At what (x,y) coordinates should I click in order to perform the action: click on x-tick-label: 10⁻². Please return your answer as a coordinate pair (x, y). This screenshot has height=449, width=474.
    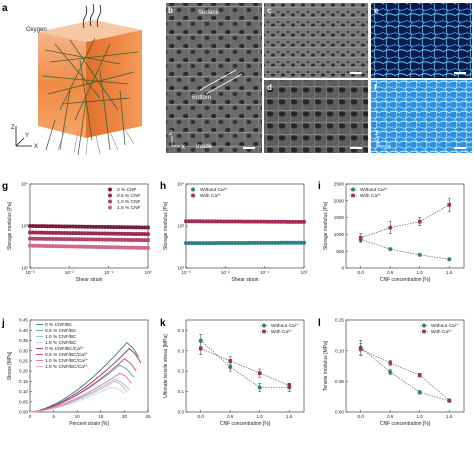
    Looking at the image, I should click on (226, 272).